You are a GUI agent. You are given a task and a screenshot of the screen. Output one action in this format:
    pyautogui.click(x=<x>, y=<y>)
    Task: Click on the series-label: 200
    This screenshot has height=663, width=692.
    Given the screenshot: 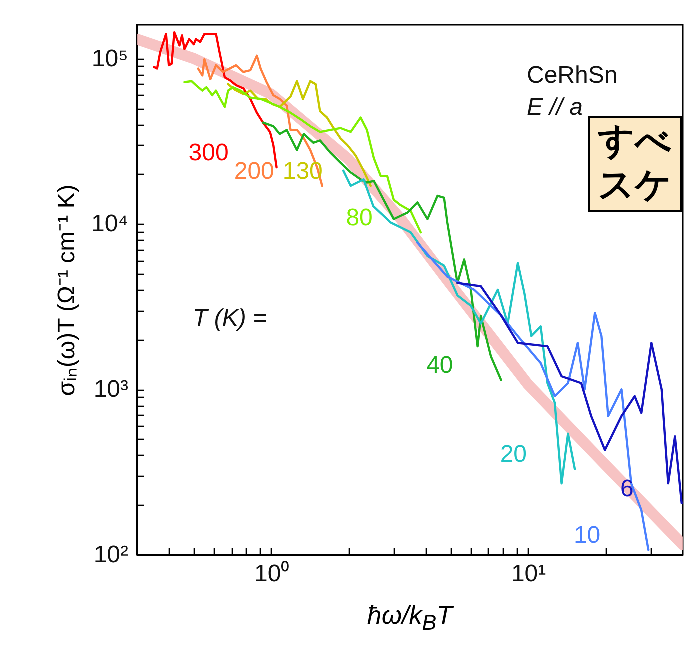 What is the action you would take?
    pyautogui.click(x=254, y=172)
    